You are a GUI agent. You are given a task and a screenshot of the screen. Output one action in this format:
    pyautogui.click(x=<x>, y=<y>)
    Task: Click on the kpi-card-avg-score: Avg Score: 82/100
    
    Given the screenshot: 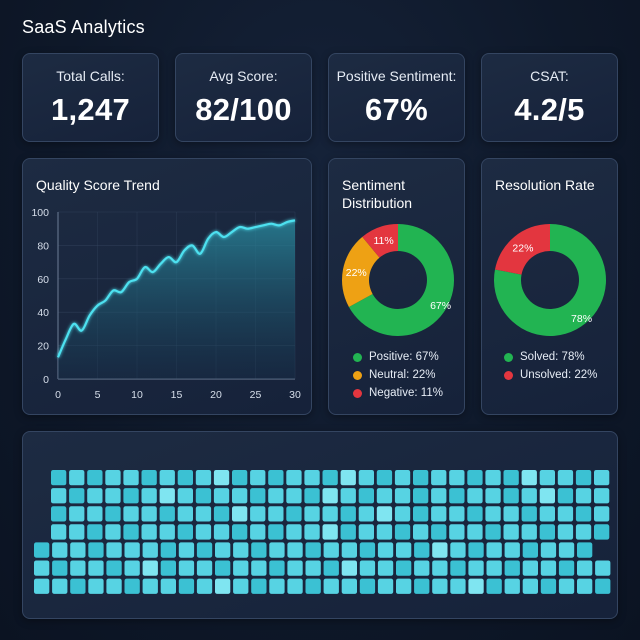 What is the action you would take?
    pyautogui.click(x=243, y=97)
    